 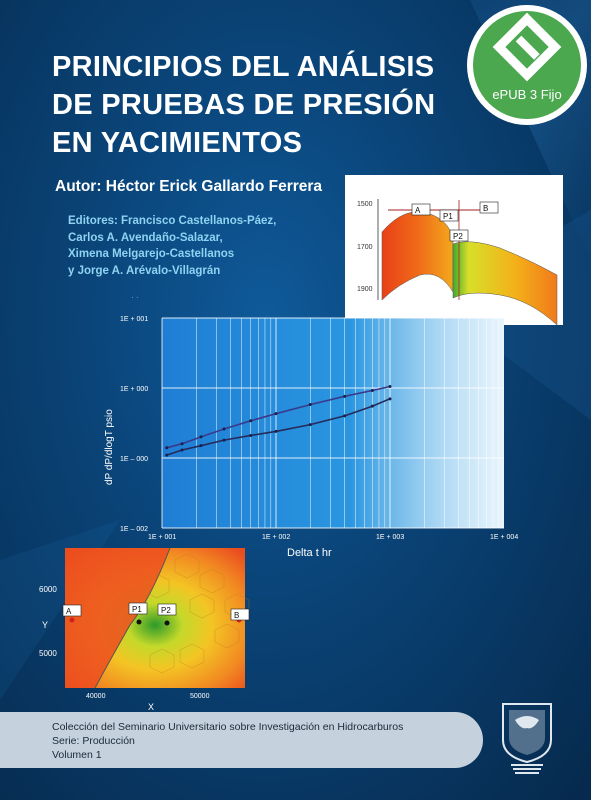 What do you see at coordinates (132, 618) in the screenshot?
I see `map-fault-line` at bounding box center [132, 618].